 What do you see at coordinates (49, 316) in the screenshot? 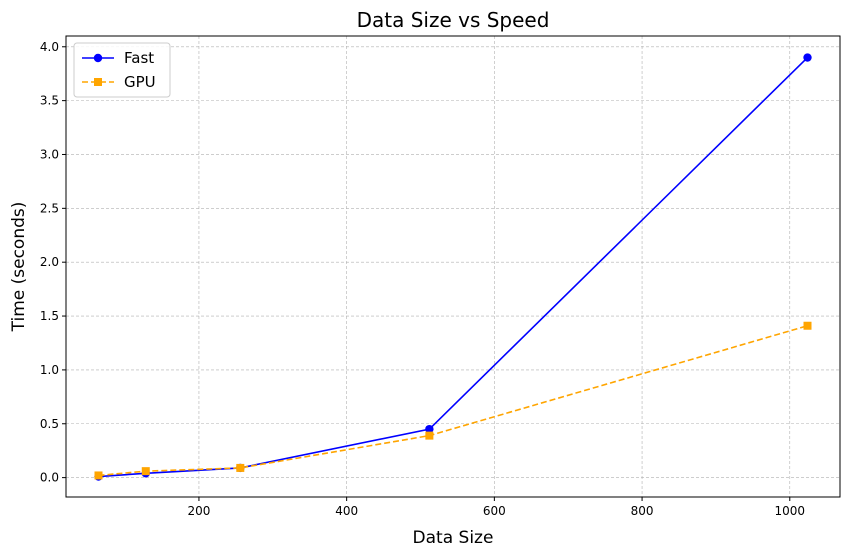
I see `y-tick-label: 1.5` at bounding box center [49, 316].